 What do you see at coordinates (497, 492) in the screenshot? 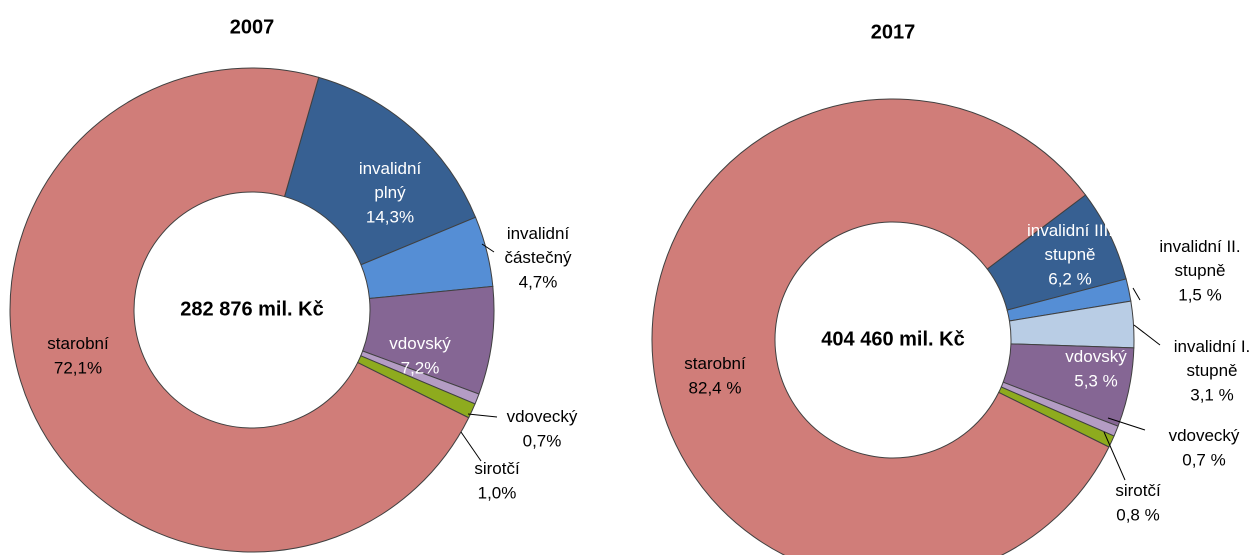
I see `value-label: 1,0%` at bounding box center [497, 492].